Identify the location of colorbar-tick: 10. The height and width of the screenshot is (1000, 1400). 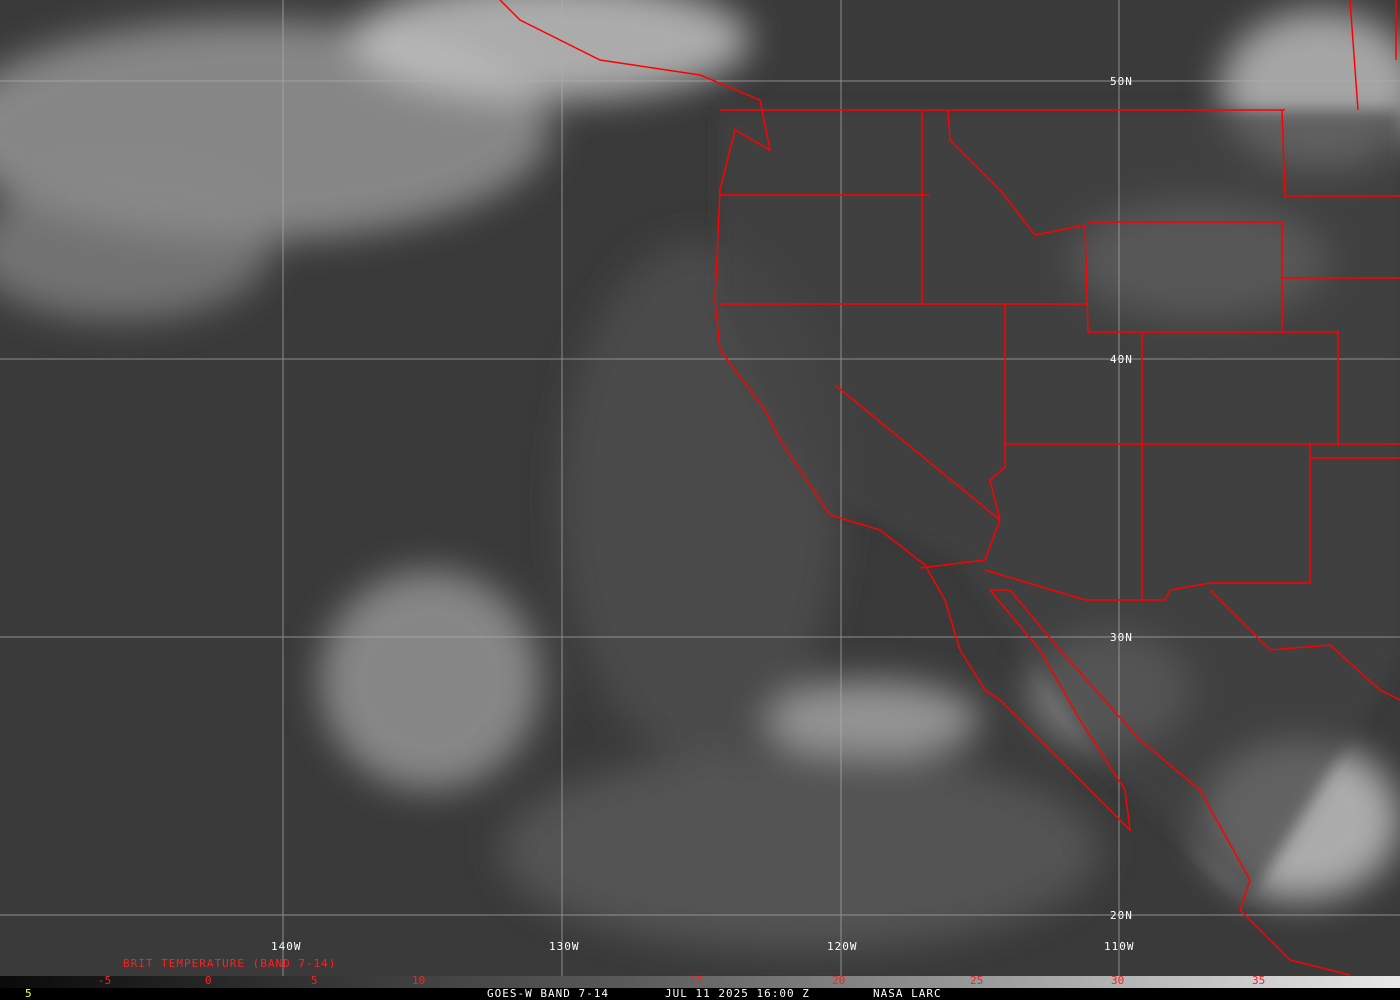
(419, 980).